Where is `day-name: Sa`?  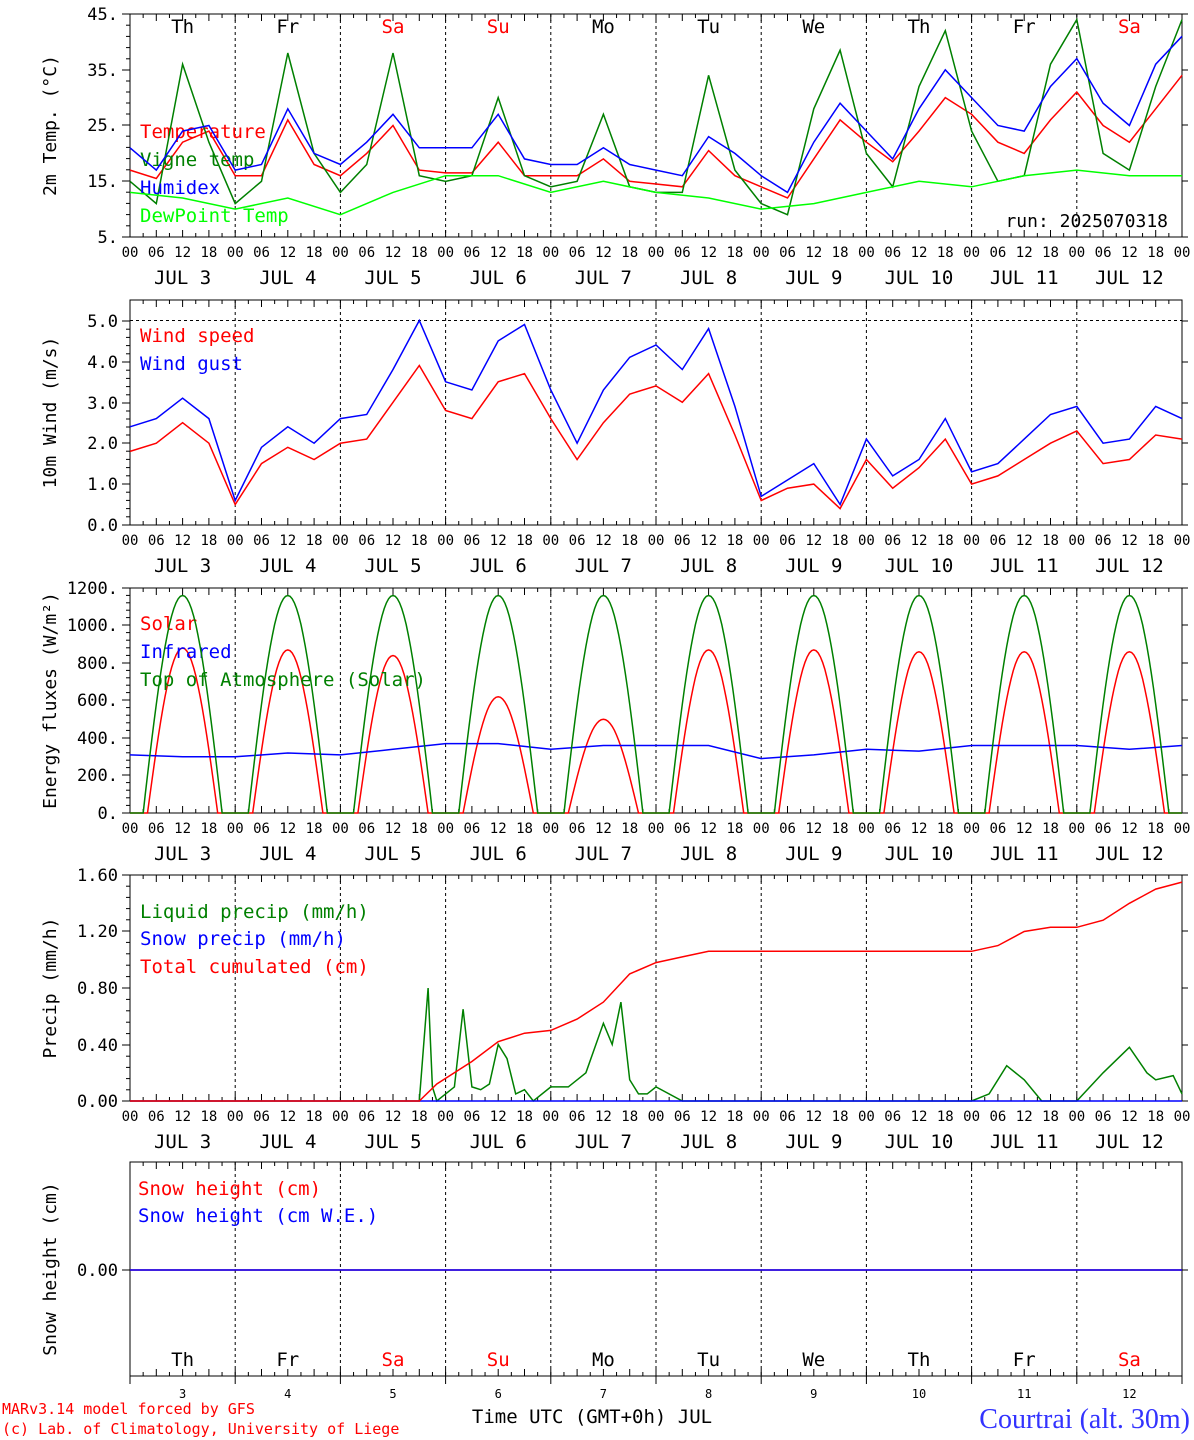
day-name: Sa is located at coordinates (1129, 27).